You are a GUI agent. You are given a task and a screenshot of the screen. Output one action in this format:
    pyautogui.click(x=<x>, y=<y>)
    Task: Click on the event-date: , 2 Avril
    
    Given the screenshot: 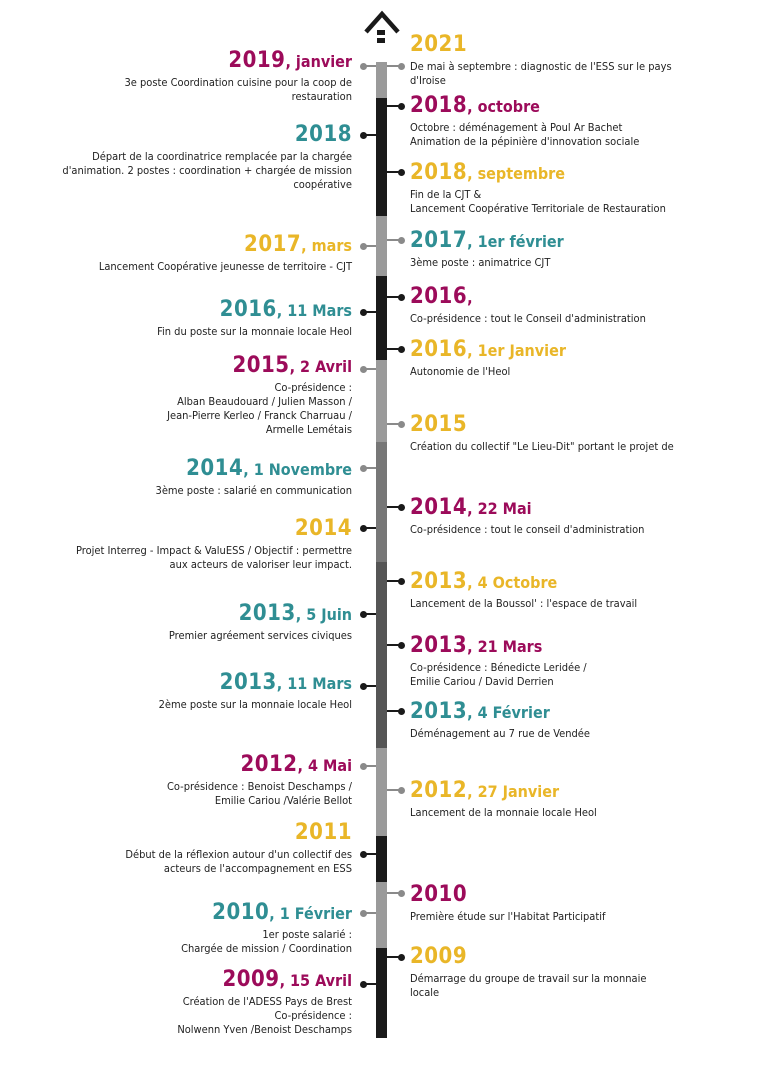 What is the action you would take?
    pyautogui.click(x=320, y=366)
    